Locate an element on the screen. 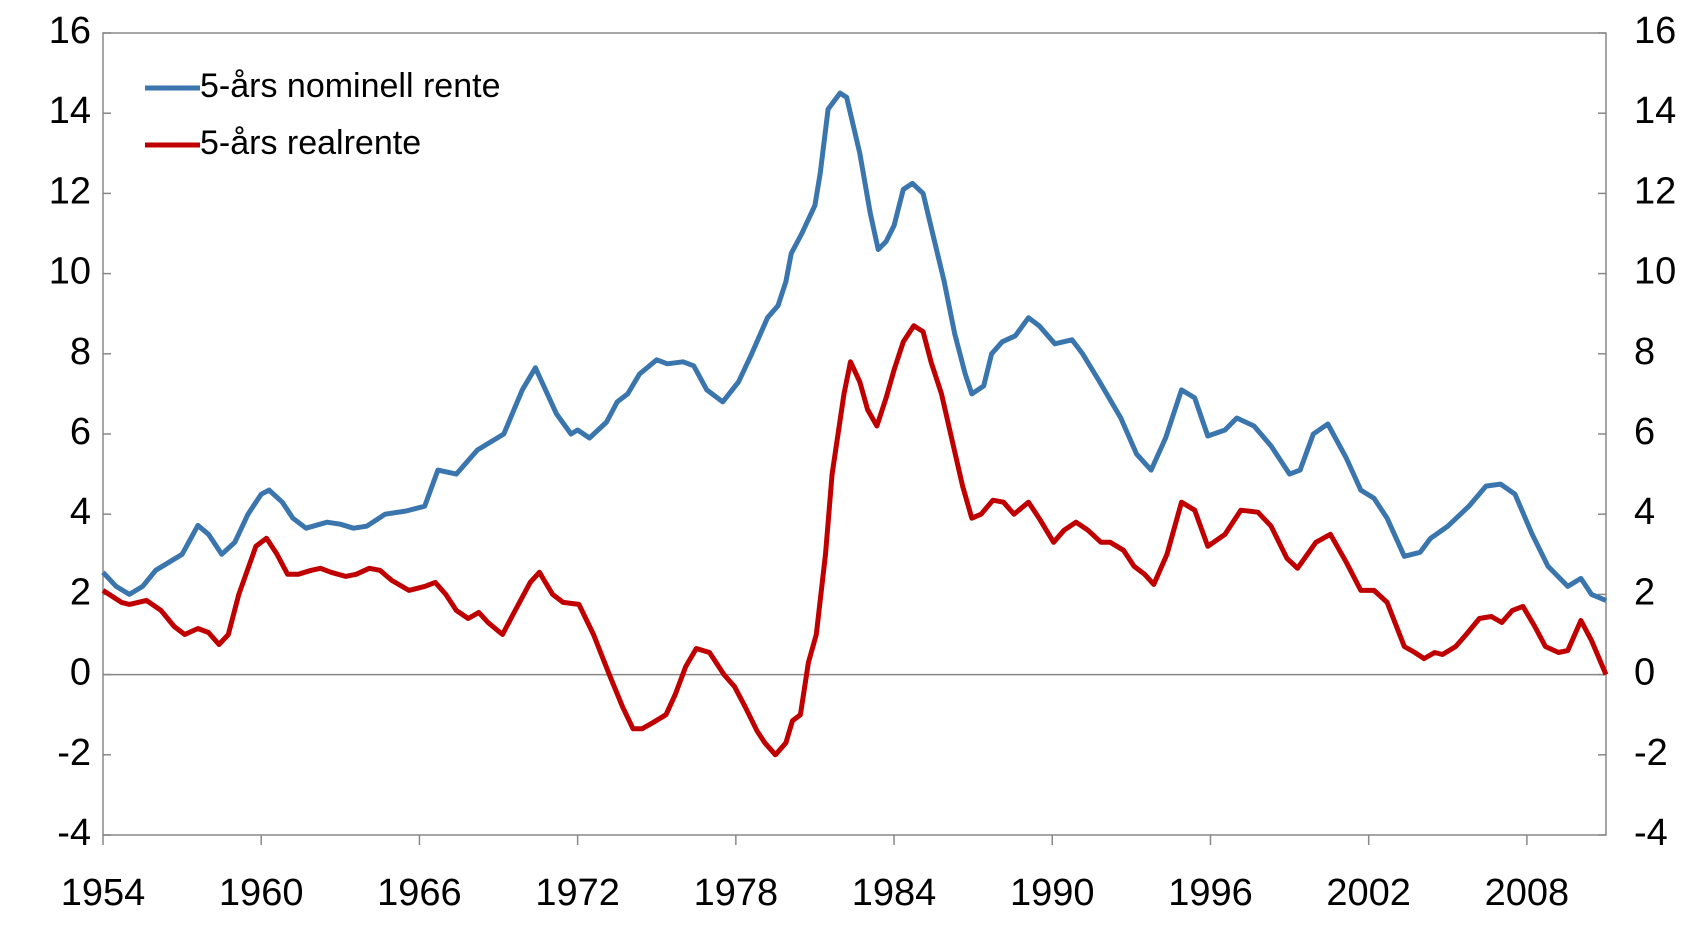 Image resolution: width=1705 pixels, height=925 pixels. y2-tick-label: 14 is located at coordinates (1655, 111).